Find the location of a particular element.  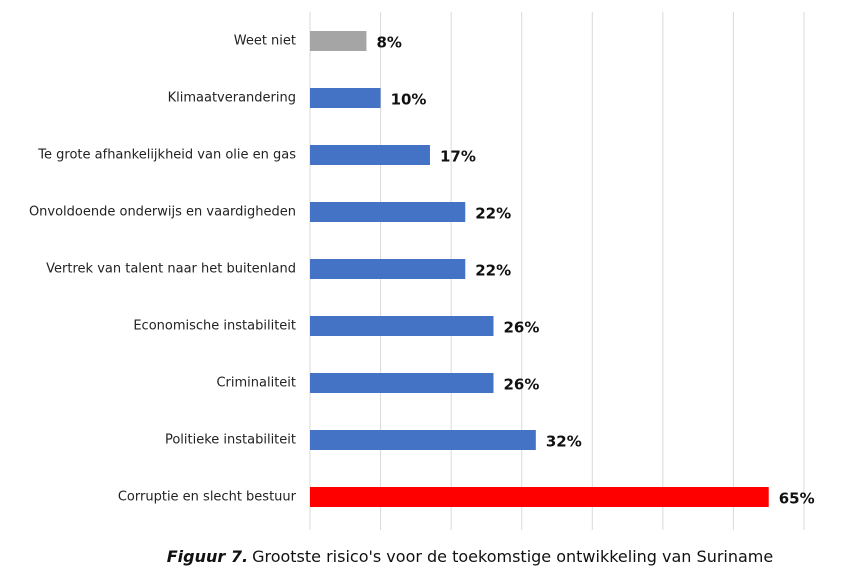

value-label: 17% is located at coordinates (458, 157).